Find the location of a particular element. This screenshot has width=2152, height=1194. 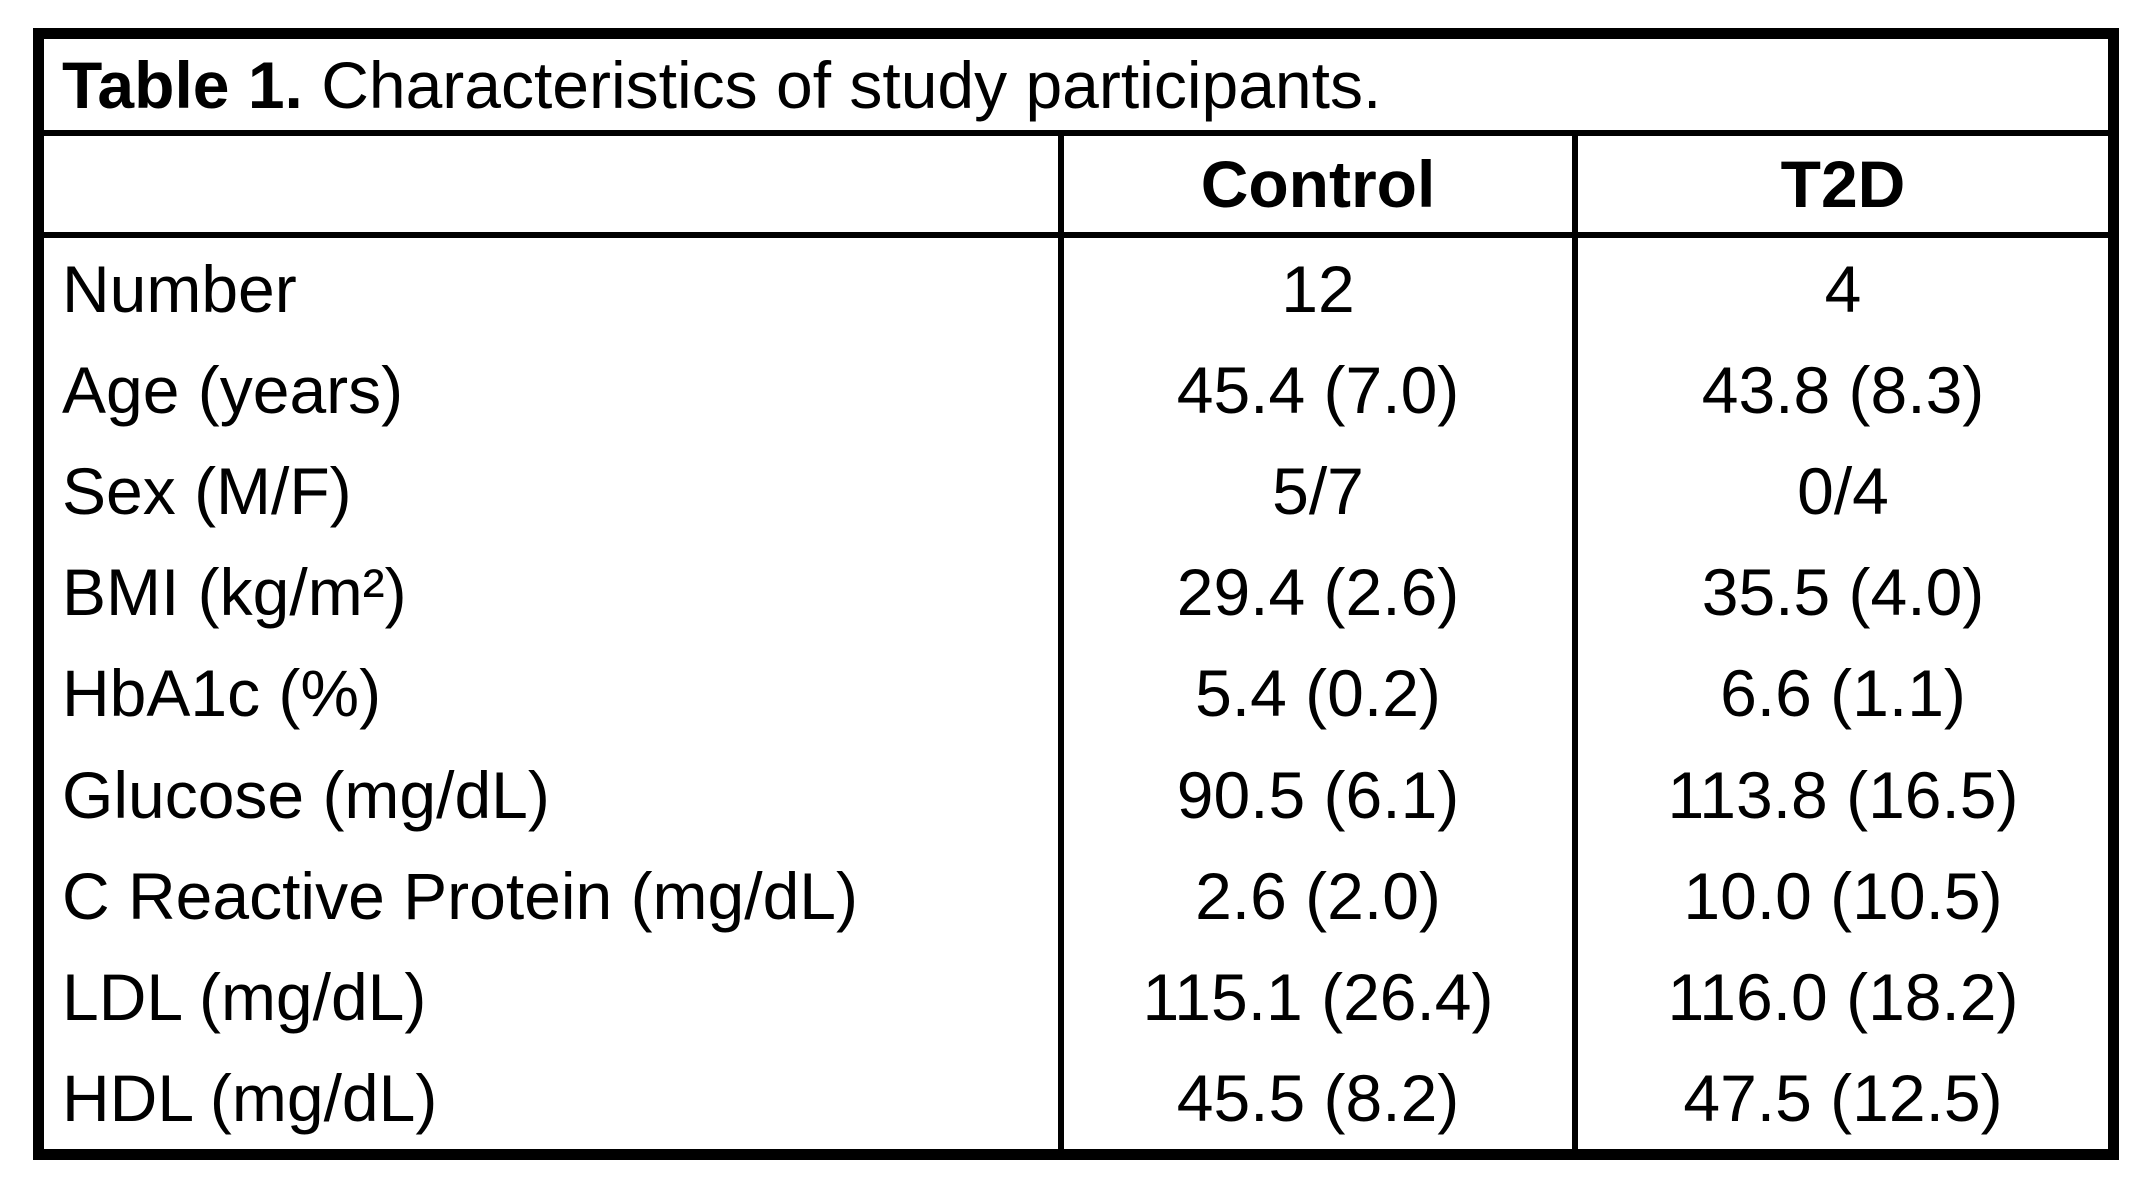

row-control-value: 2.6 (2.0) is located at coordinates (1321, 896).